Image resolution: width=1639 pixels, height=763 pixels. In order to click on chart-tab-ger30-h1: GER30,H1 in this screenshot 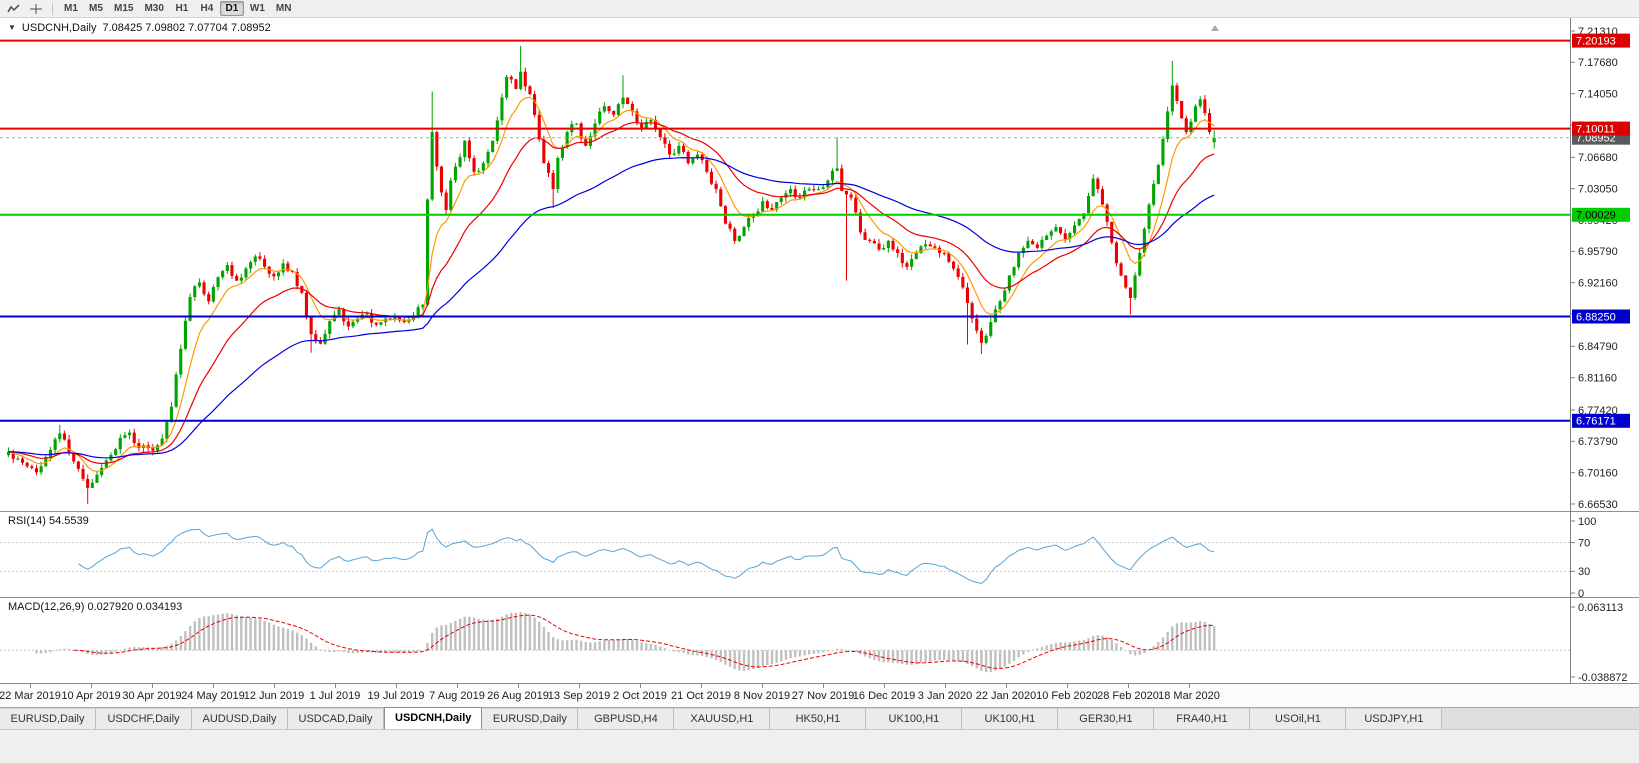, I will do `click(1106, 718)`.